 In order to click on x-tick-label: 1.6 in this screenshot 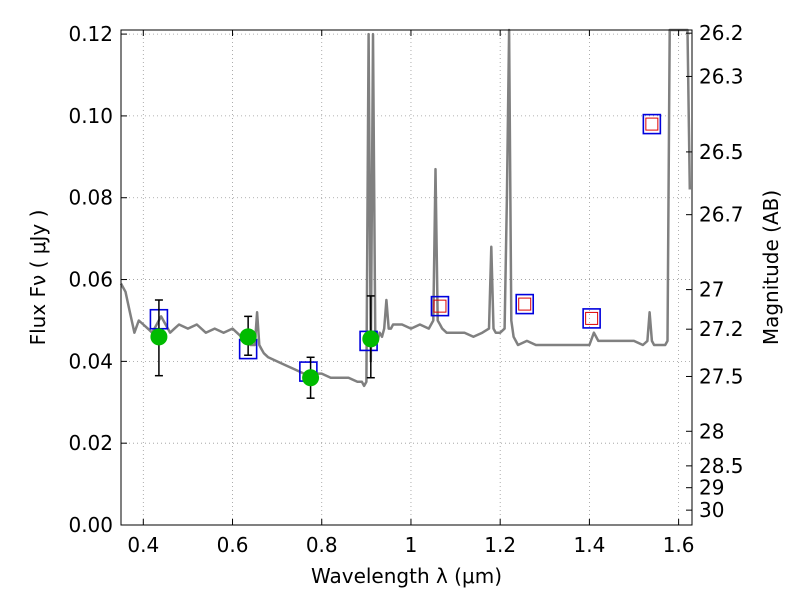, I will do `click(679, 545)`.